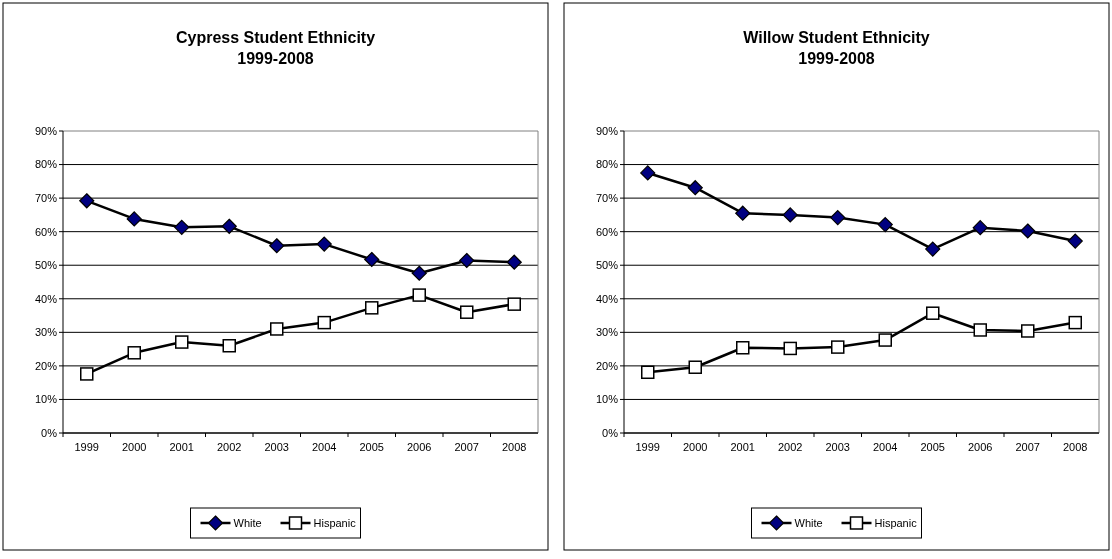  What do you see at coordinates (275, 48) in the screenshot?
I see `chart-title: Cypress Student Ethnicity 1999-2008` at bounding box center [275, 48].